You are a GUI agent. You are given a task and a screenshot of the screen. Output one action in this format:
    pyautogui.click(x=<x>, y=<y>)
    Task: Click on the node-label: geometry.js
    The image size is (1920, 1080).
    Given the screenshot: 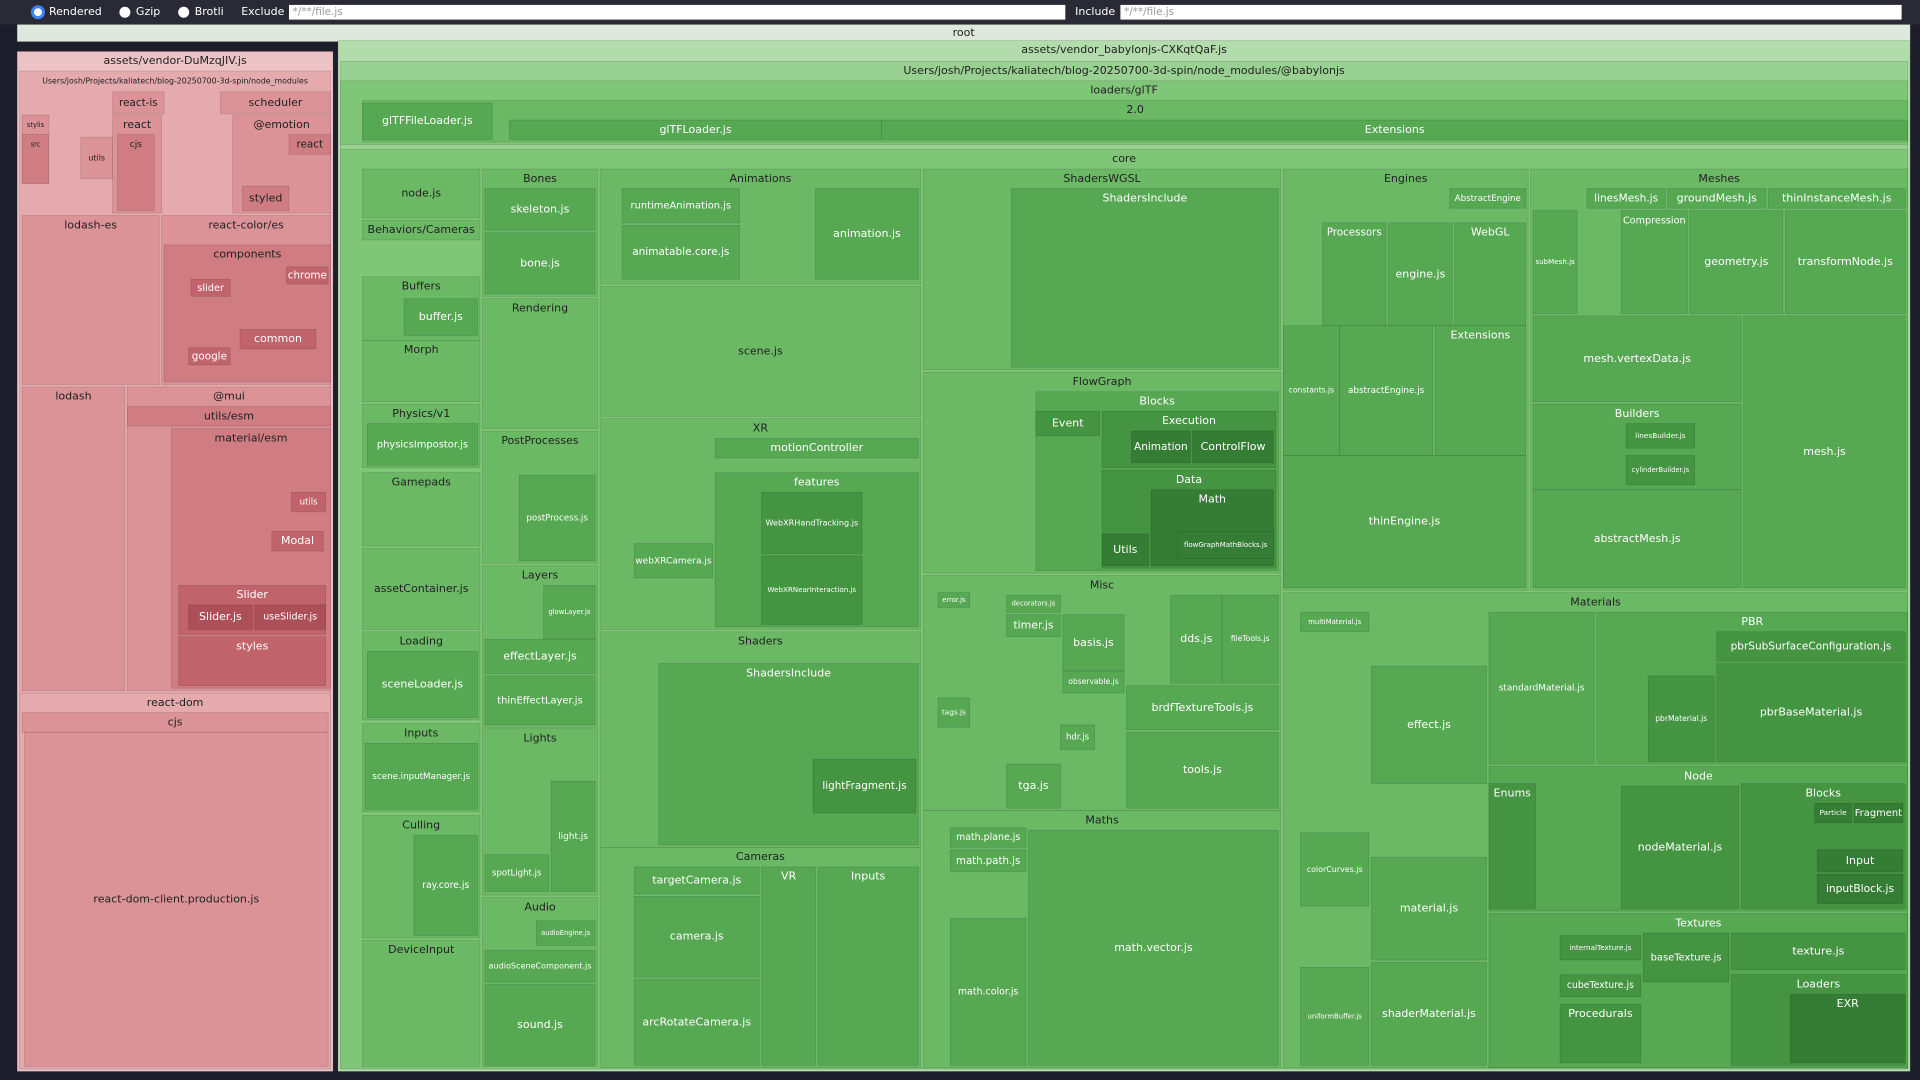 What is the action you would take?
    pyautogui.click(x=1736, y=261)
    